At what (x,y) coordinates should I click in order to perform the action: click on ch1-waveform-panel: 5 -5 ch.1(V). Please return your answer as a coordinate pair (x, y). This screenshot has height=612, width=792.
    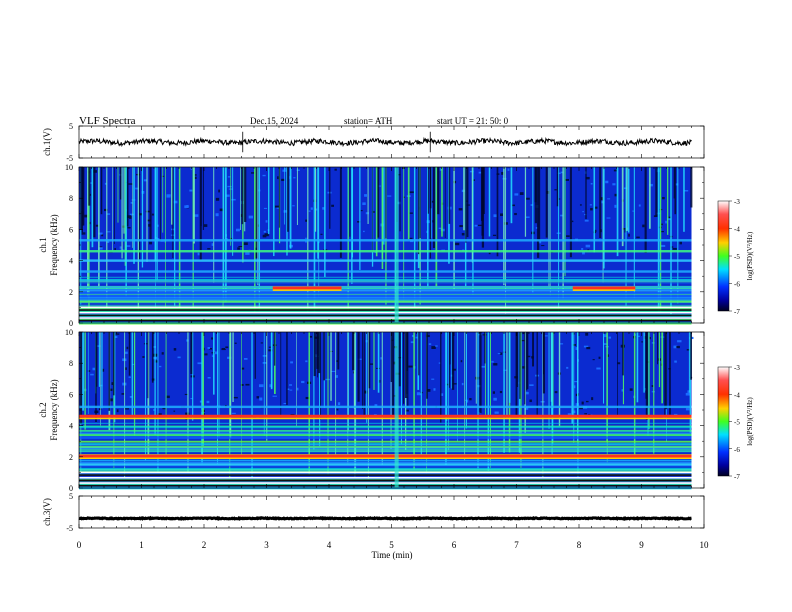
    Looking at the image, I should click on (373, 142).